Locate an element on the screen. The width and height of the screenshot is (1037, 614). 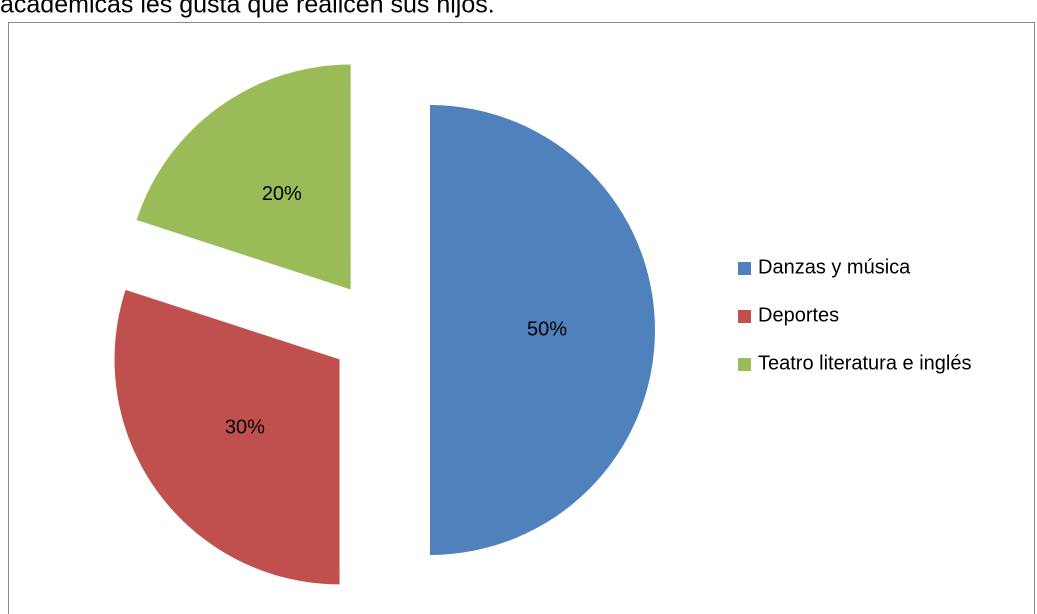
slice-label: 50% is located at coordinates (547, 329).